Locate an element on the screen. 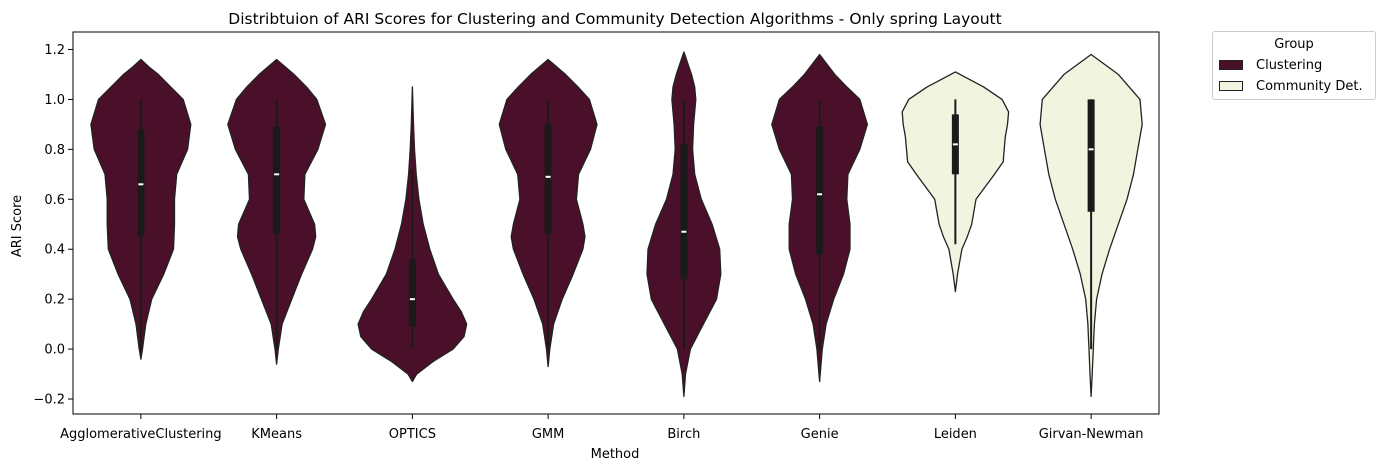 The height and width of the screenshot is (470, 1385). x-tick-label: Leiden is located at coordinates (955, 434).